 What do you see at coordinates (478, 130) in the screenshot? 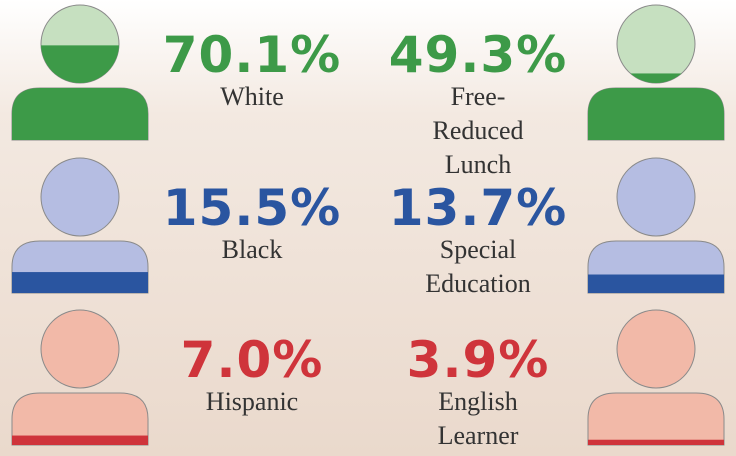
I see `category-label: Free-Reduced Lunch` at bounding box center [478, 130].